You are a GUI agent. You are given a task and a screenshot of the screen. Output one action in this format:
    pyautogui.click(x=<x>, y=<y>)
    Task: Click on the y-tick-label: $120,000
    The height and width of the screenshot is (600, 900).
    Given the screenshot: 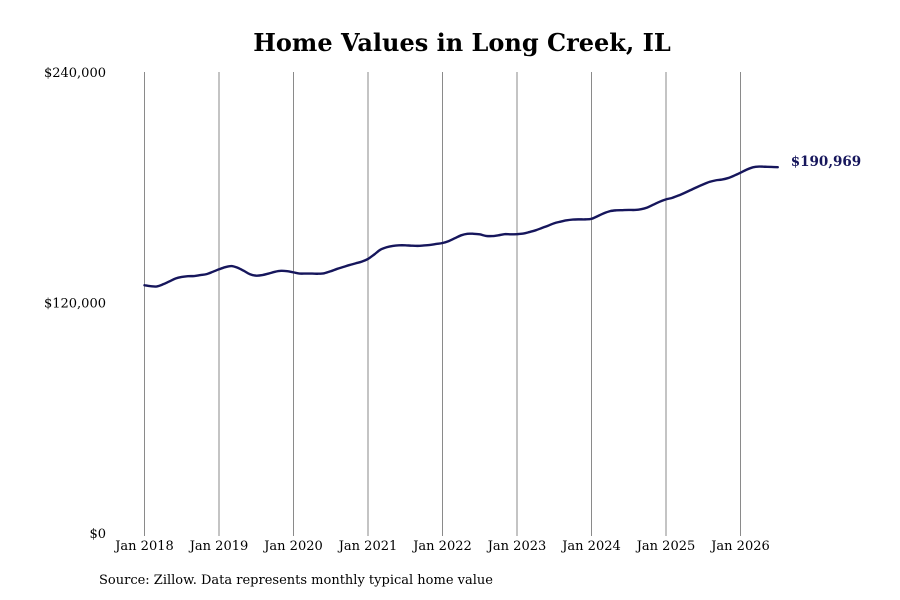 What is the action you would take?
    pyautogui.click(x=75, y=304)
    